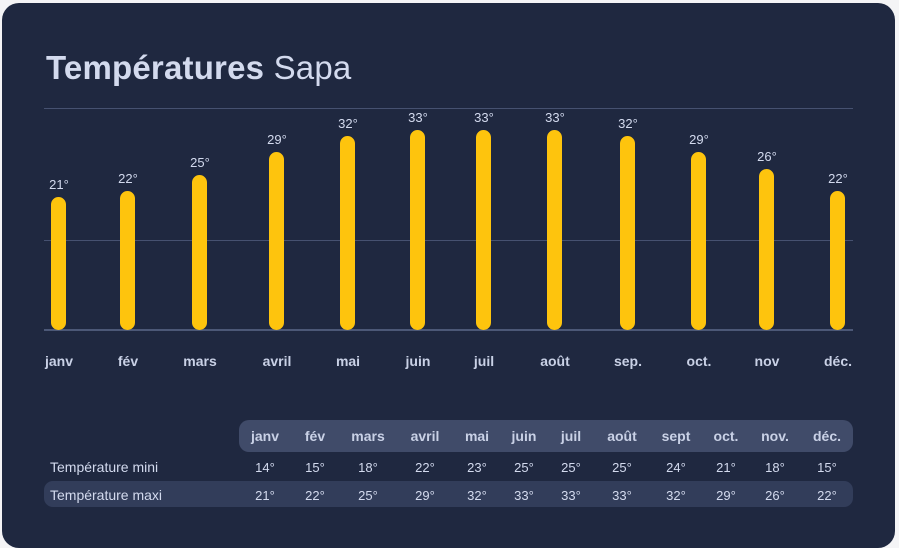 This screenshot has height=548, width=899. I want to click on title-bold: Températures, so click(155, 67).